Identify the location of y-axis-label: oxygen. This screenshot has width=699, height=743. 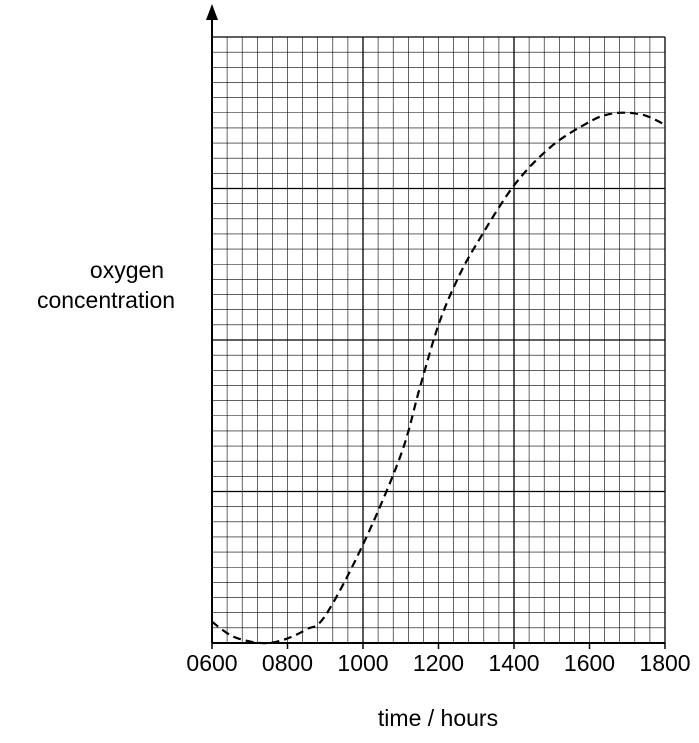
(127, 270).